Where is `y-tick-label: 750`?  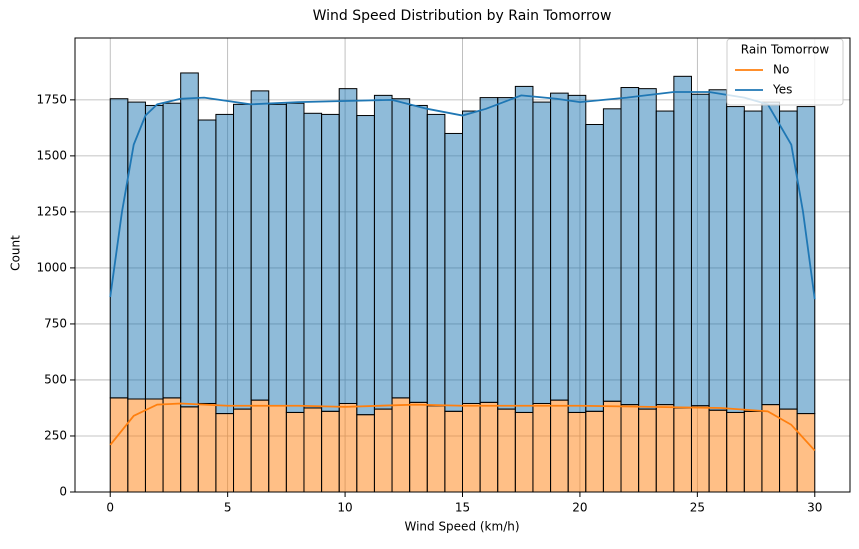
y-tick-label: 750 is located at coordinates (55, 323).